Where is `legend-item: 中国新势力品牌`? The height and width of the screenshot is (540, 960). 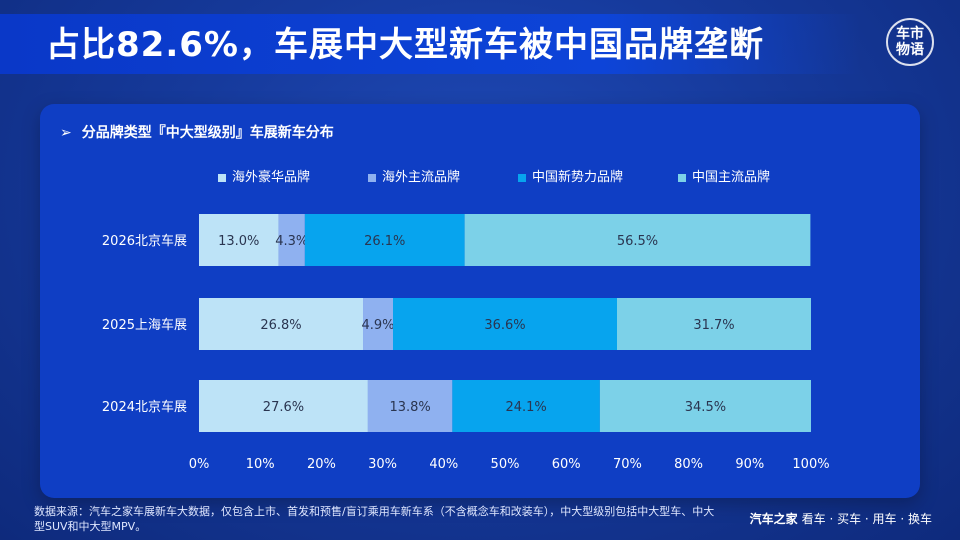 legend-item: 中国新势力品牌 is located at coordinates (570, 175).